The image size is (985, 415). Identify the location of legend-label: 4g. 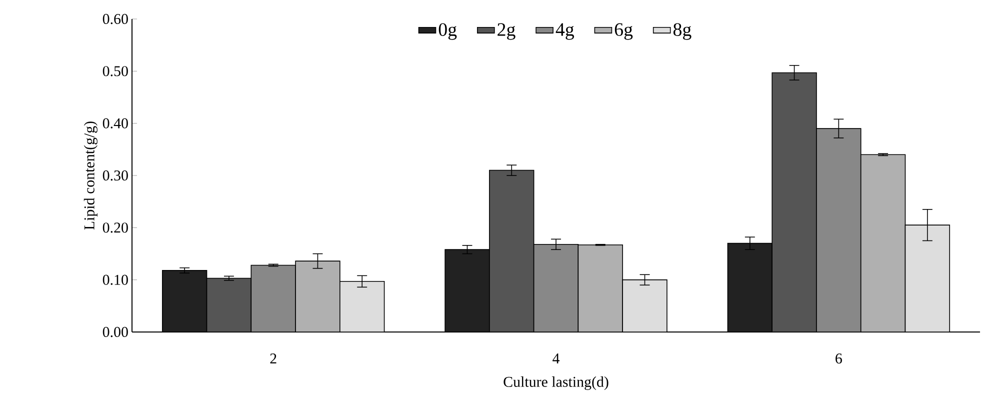
(565, 31).